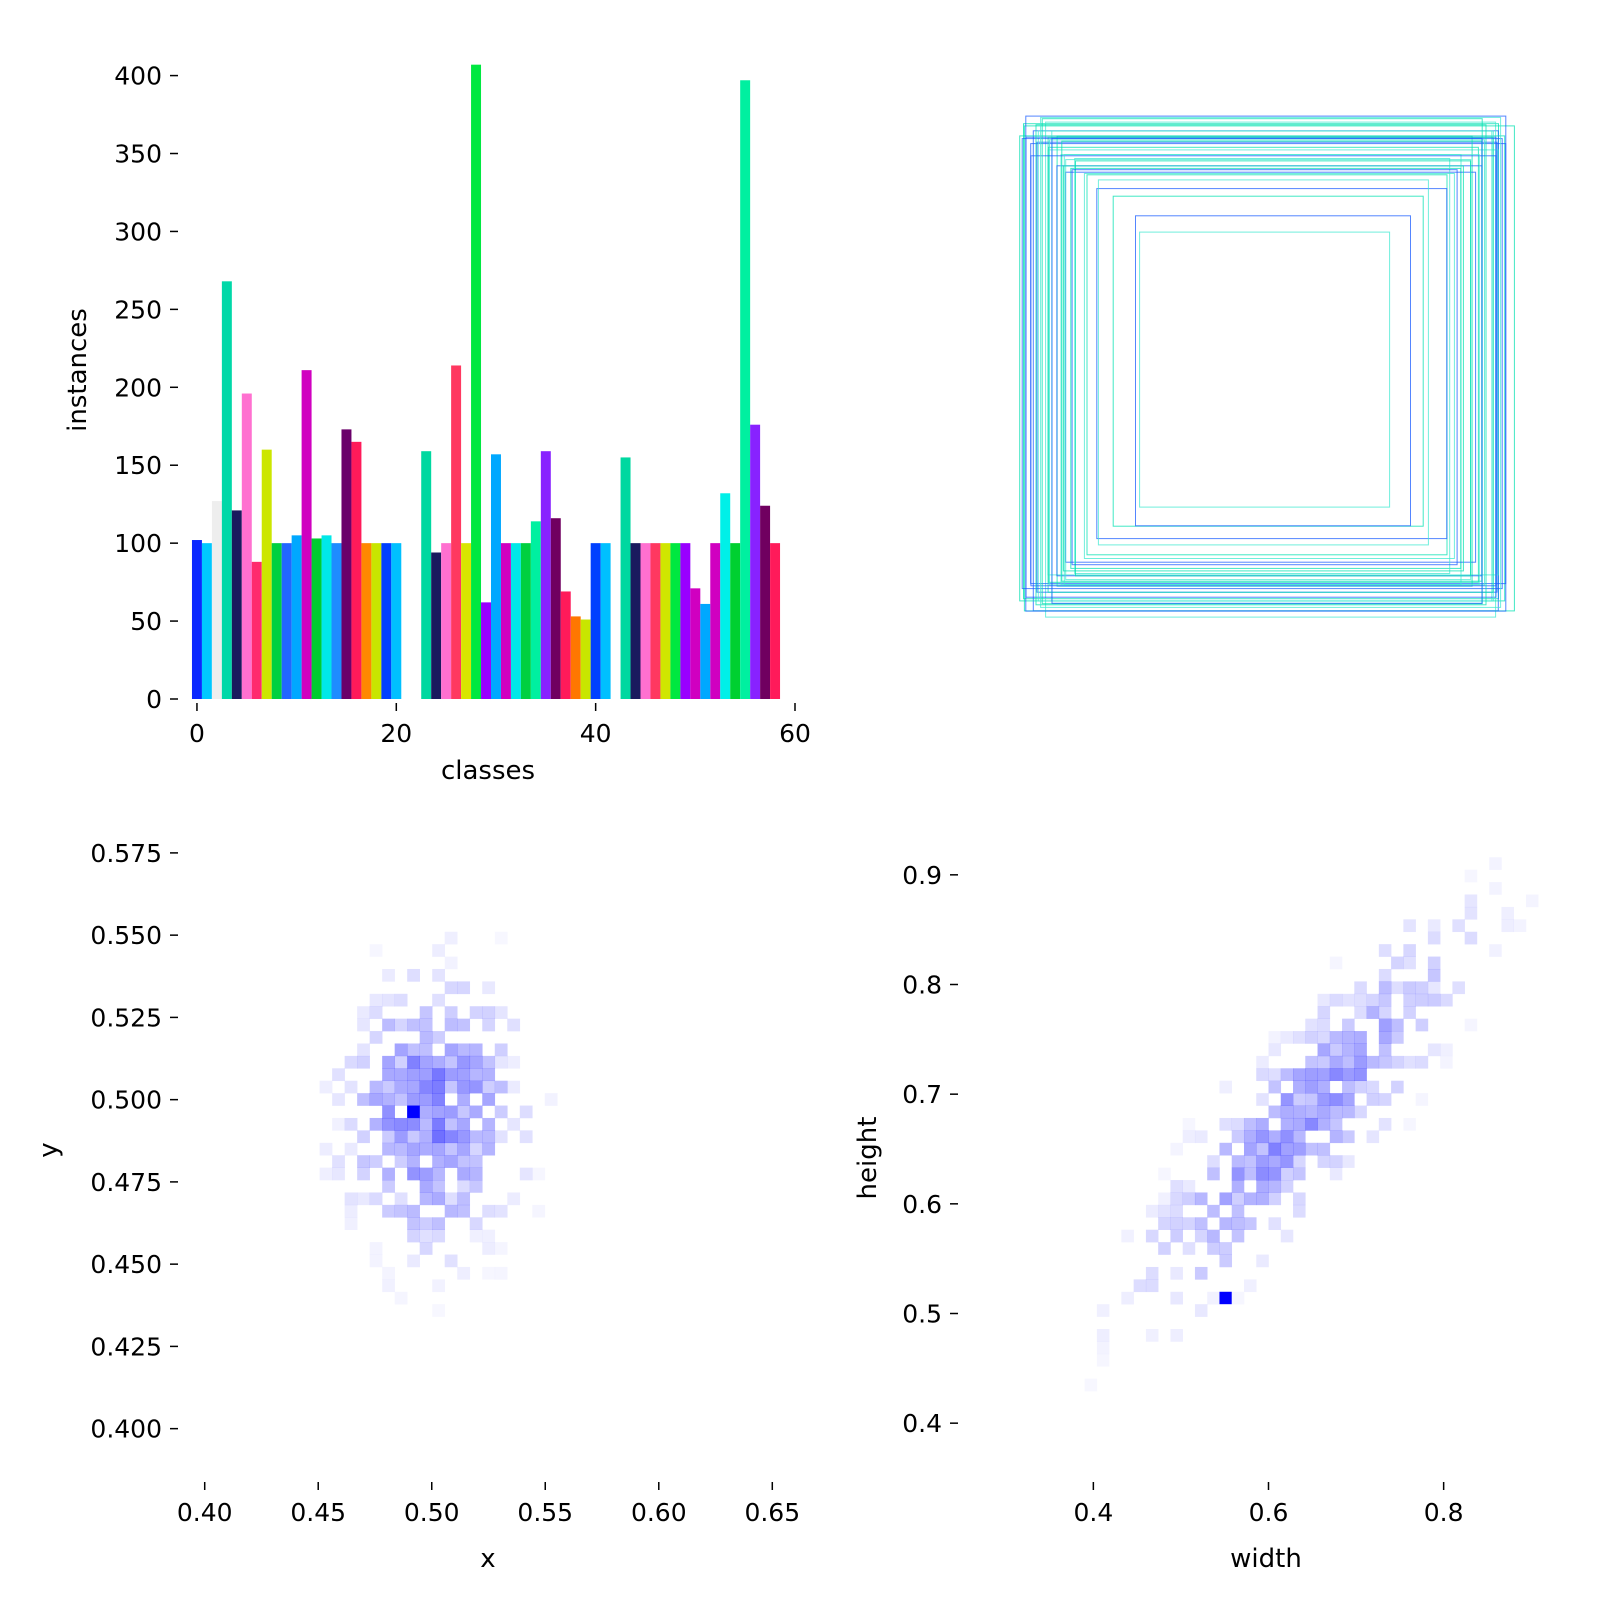  Describe the element at coordinates (438, 1112) in the screenshot. I see `xy-heatmap-cells` at that location.